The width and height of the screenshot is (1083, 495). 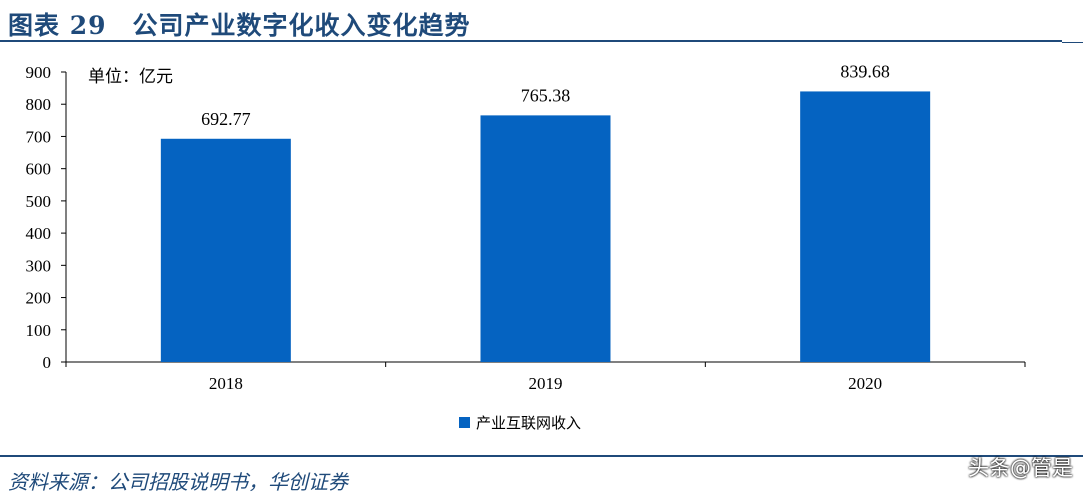 What do you see at coordinates (39, 330) in the screenshot?
I see `y-tick-label: 100` at bounding box center [39, 330].